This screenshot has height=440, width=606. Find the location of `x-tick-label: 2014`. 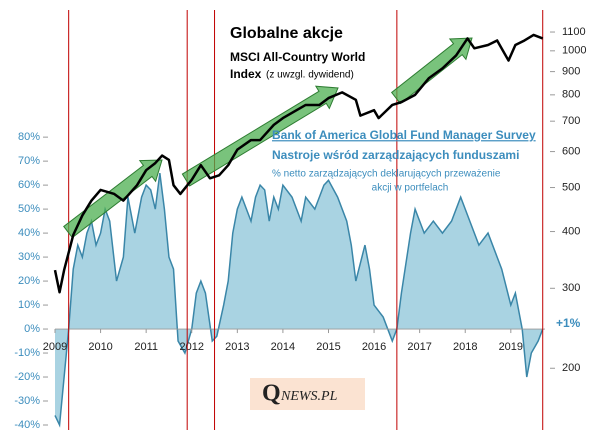

x-tick-label: 2014 is located at coordinates (283, 347).